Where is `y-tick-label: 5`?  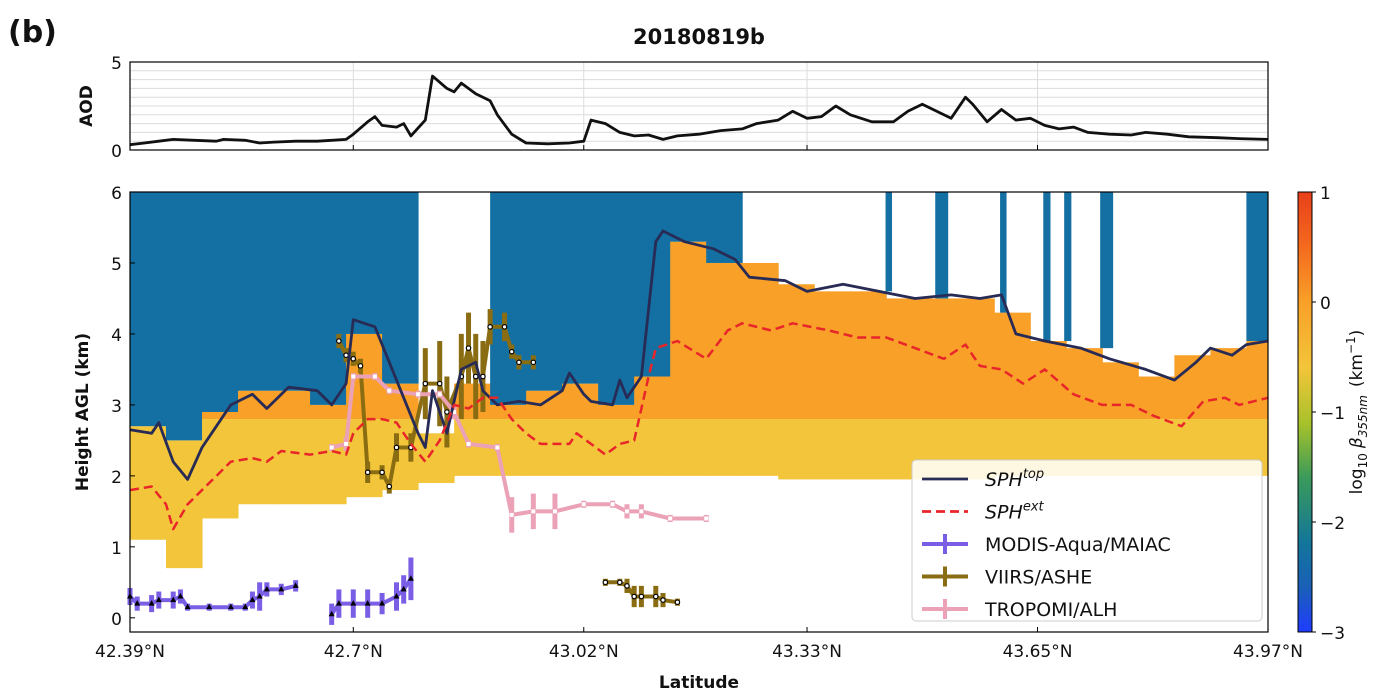 y-tick-label: 5 is located at coordinates (116, 265).